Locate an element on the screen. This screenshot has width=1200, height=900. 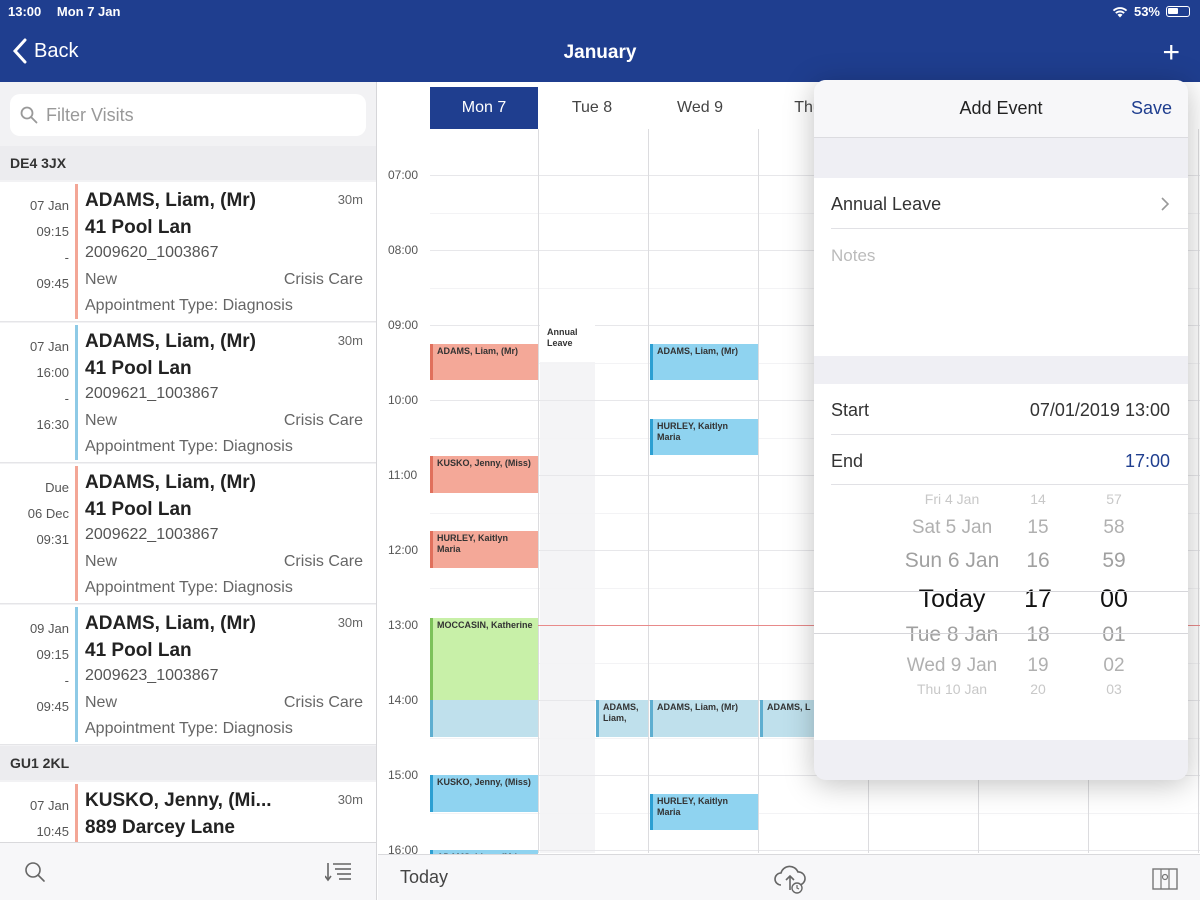
start-value: 07/01/2019 13:00 is located at coordinates (1099, 410).